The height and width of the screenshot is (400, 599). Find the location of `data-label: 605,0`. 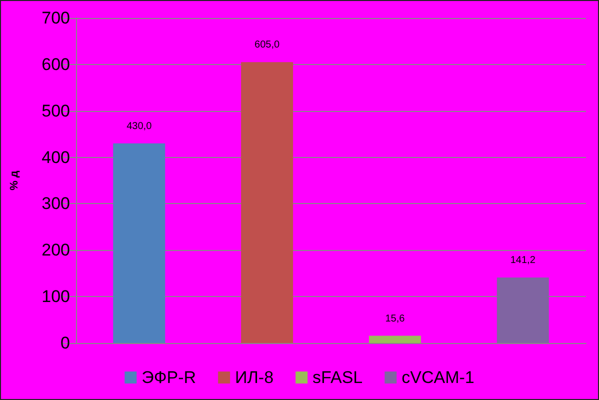

data-label: 605,0 is located at coordinates (267, 45).